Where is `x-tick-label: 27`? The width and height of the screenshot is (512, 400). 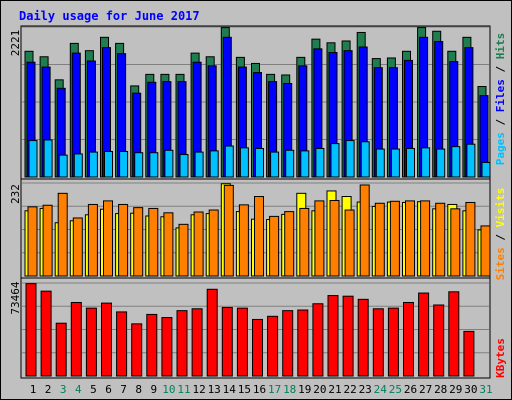 x-tick-label: 27 is located at coordinates (425, 389).